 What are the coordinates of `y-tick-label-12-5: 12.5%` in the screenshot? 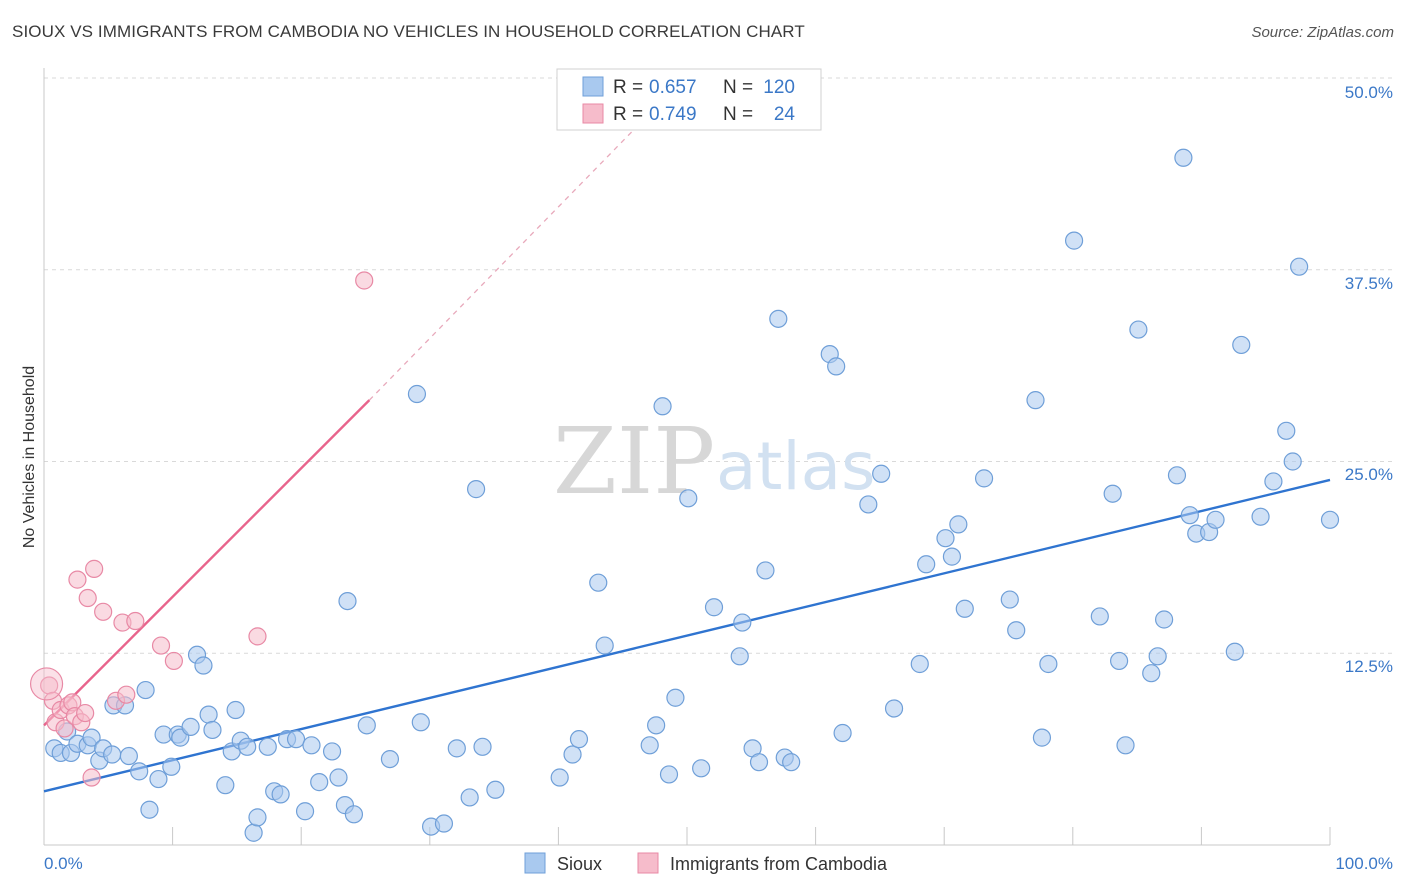 It's located at (1369, 666).